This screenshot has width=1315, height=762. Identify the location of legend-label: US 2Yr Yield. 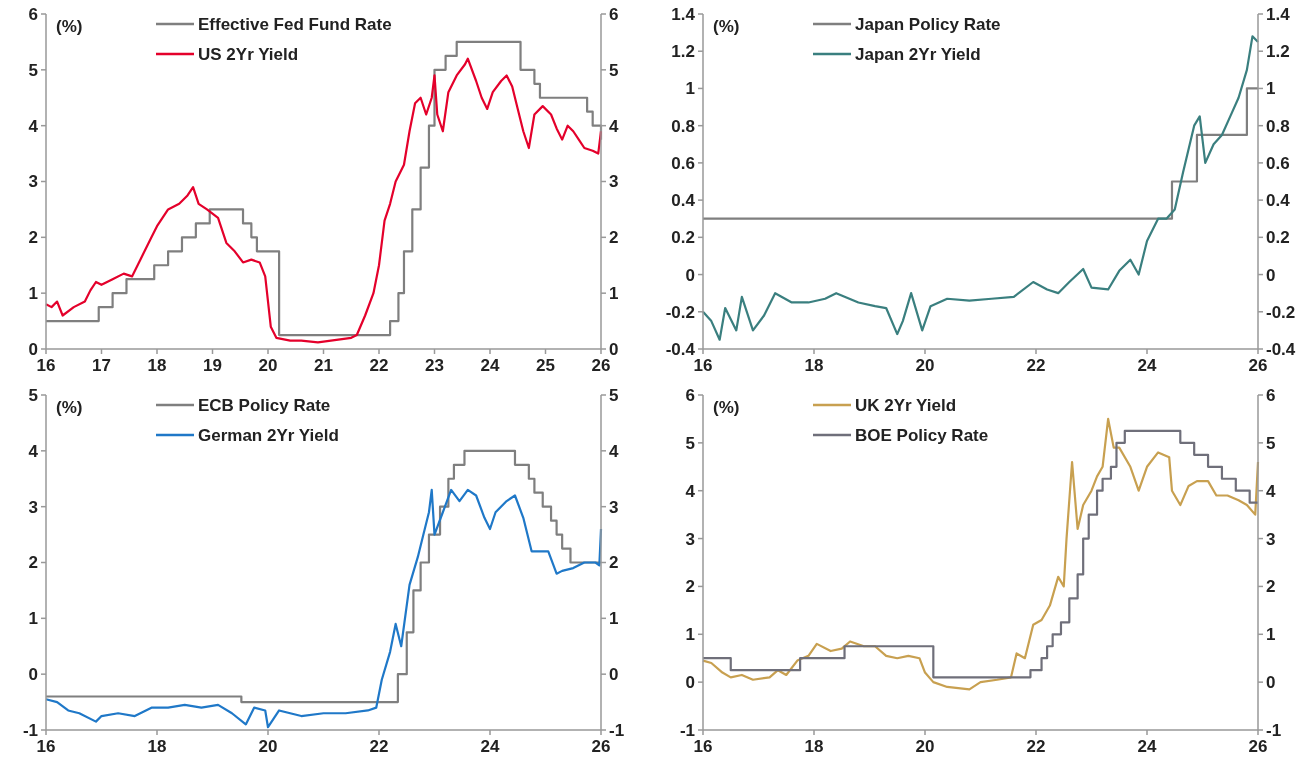
(248, 54).